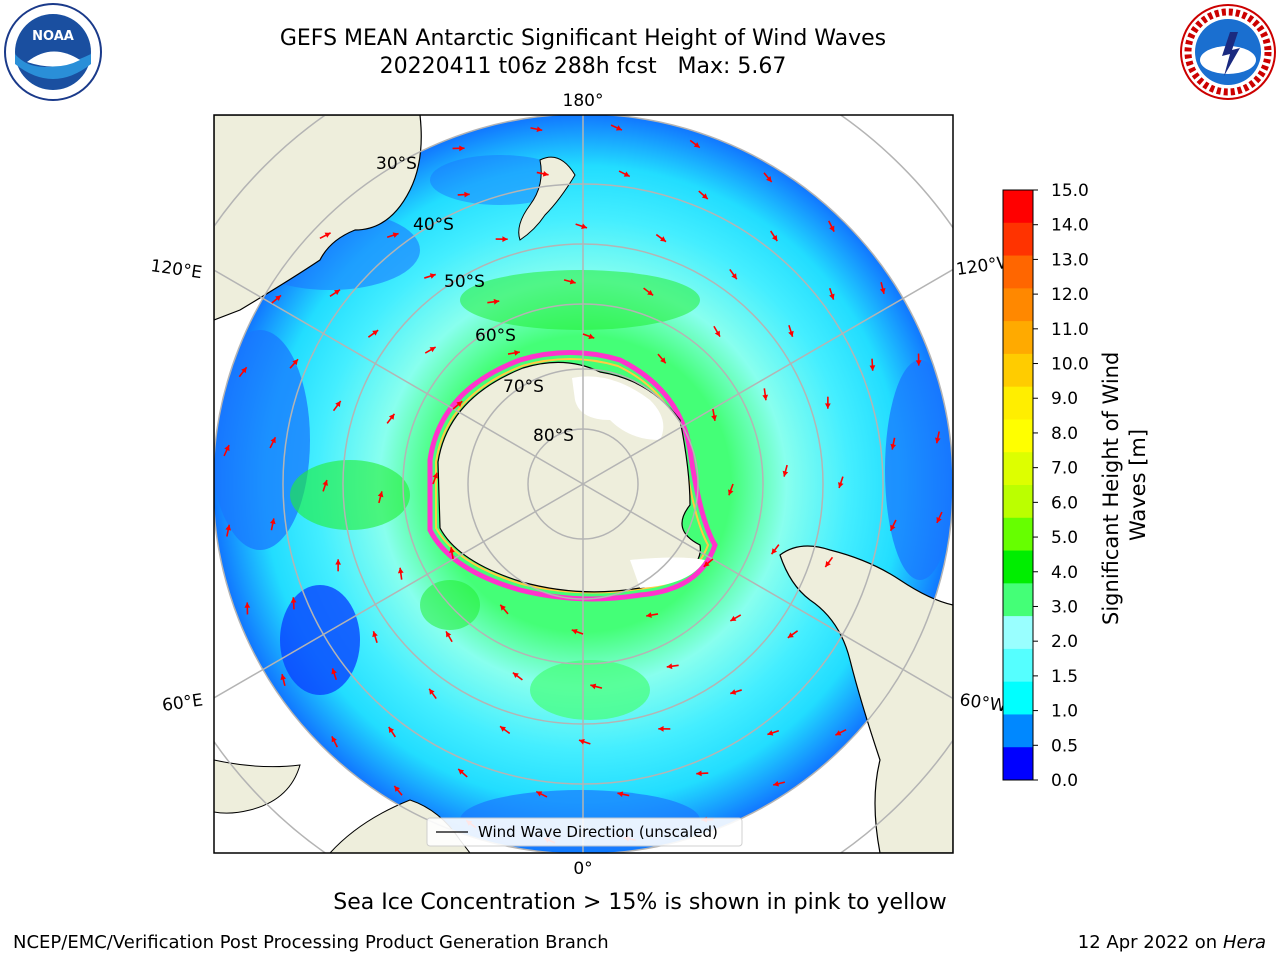  I want to click on colorbar-tick-label: 5.0, so click(1064, 538).